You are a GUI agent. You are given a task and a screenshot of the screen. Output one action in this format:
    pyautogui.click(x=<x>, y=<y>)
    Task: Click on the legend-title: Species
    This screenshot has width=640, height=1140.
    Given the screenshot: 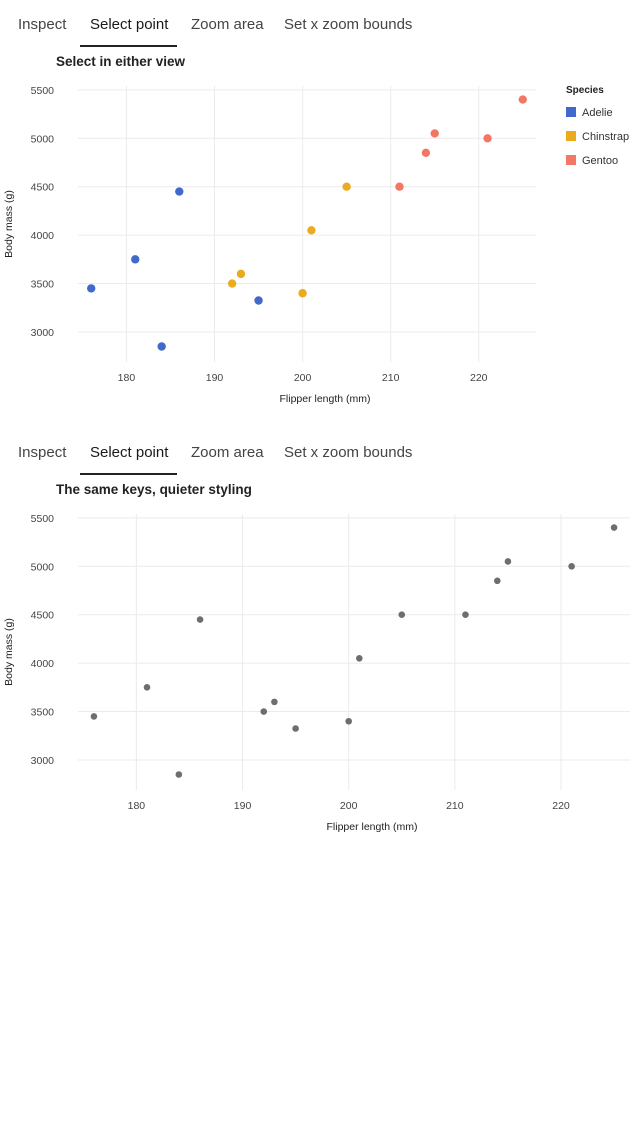 What is the action you would take?
    pyautogui.click(x=585, y=90)
    